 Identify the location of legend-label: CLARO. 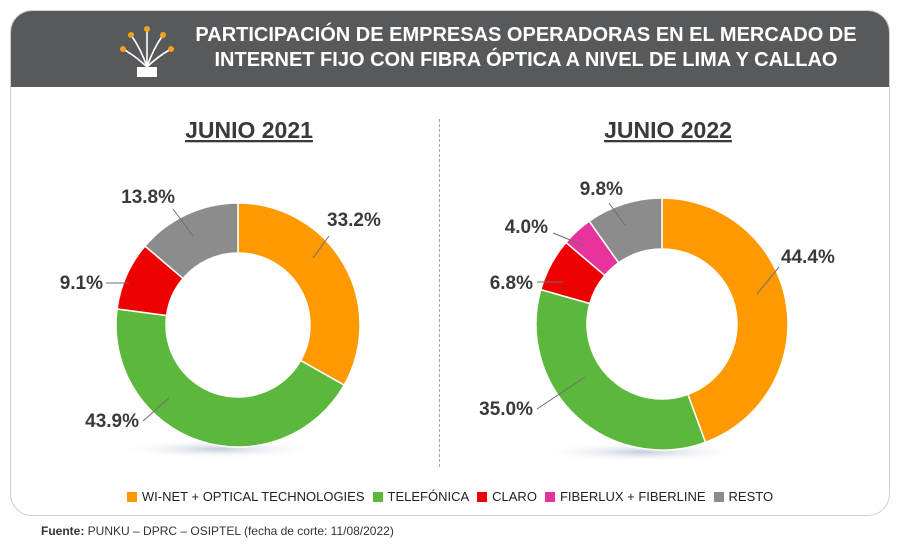
(514, 496).